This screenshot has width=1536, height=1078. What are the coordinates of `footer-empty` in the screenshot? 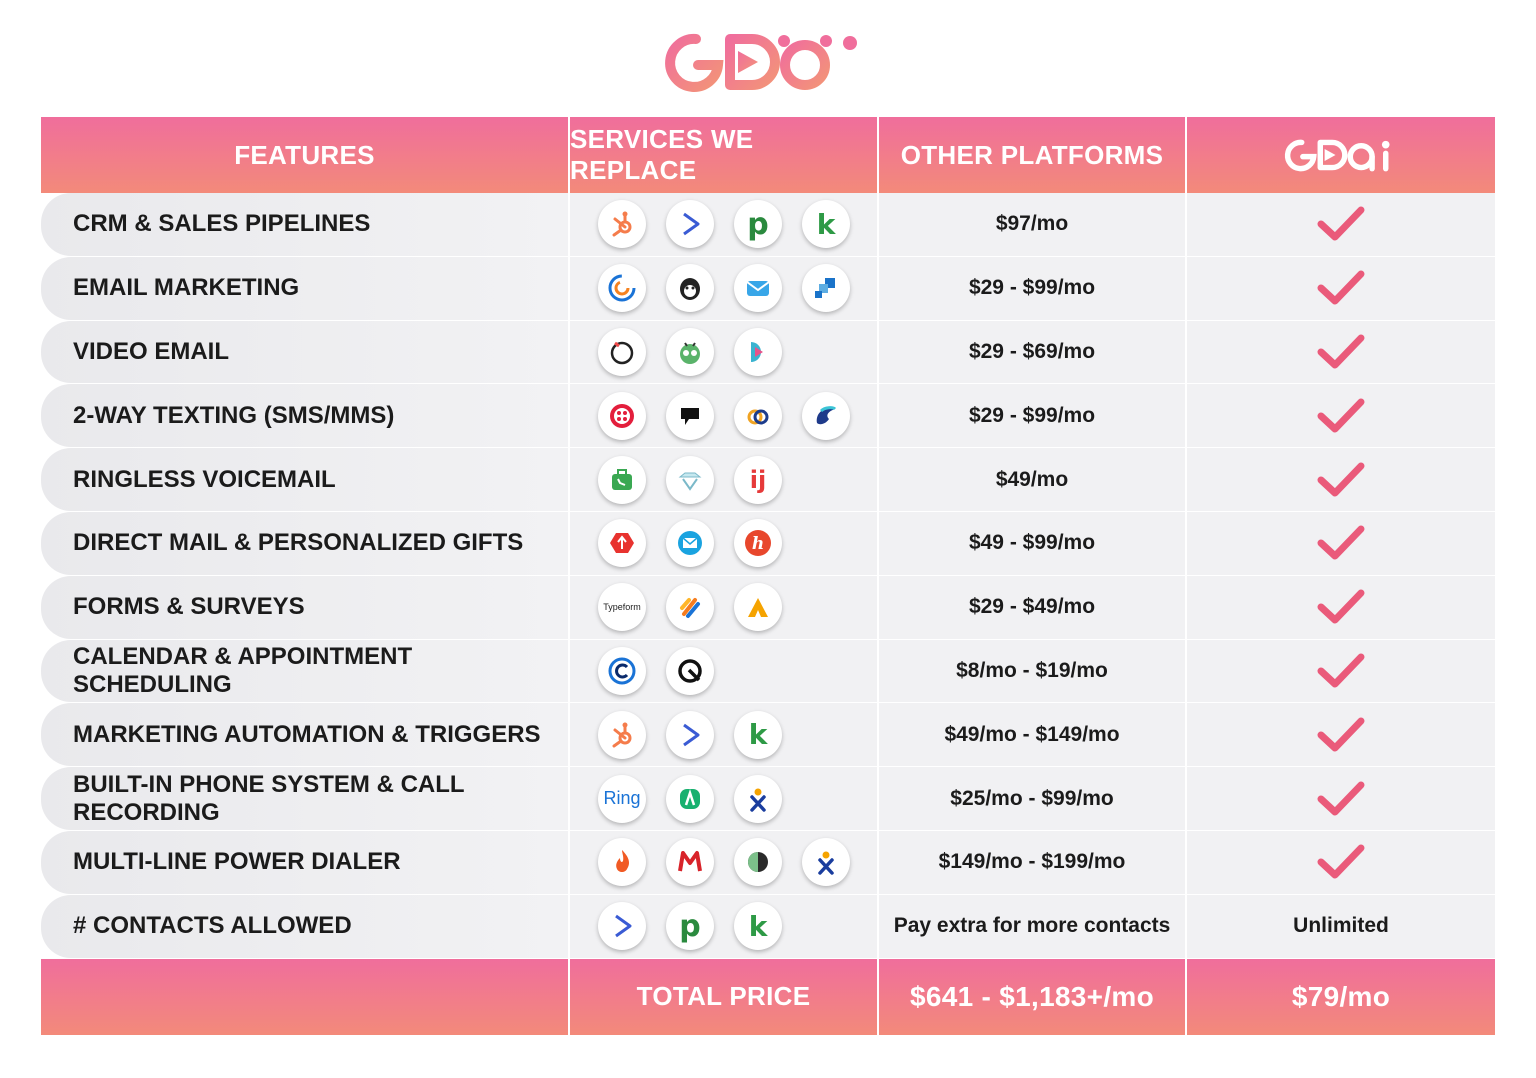 It's located at (305, 996).